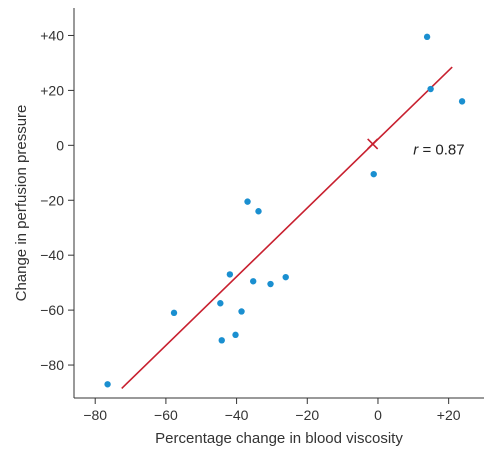 This screenshot has width=500, height=451. I want to click on x-tick-label: +20, so click(449, 415).